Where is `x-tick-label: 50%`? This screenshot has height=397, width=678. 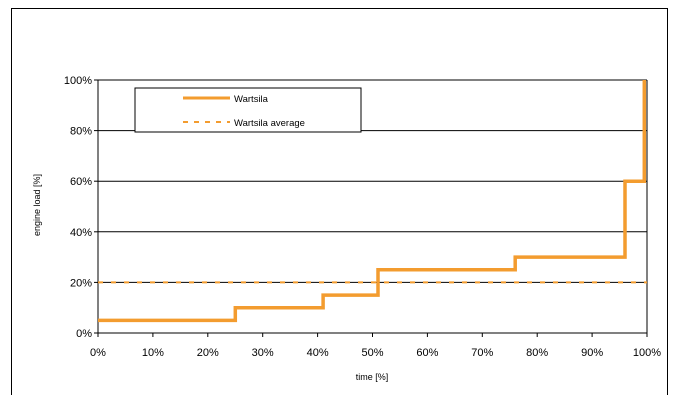 x-tick-label: 50% is located at coordinates (372, 353).